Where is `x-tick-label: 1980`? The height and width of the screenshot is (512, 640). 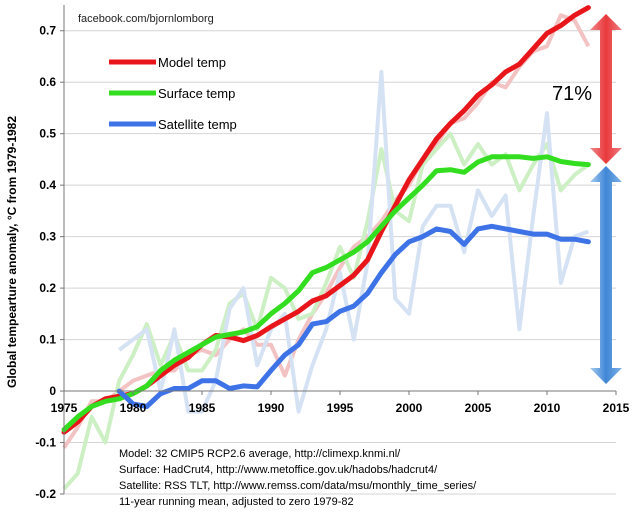
x-tick-label: 1980 is located at coordinates (133, 408).